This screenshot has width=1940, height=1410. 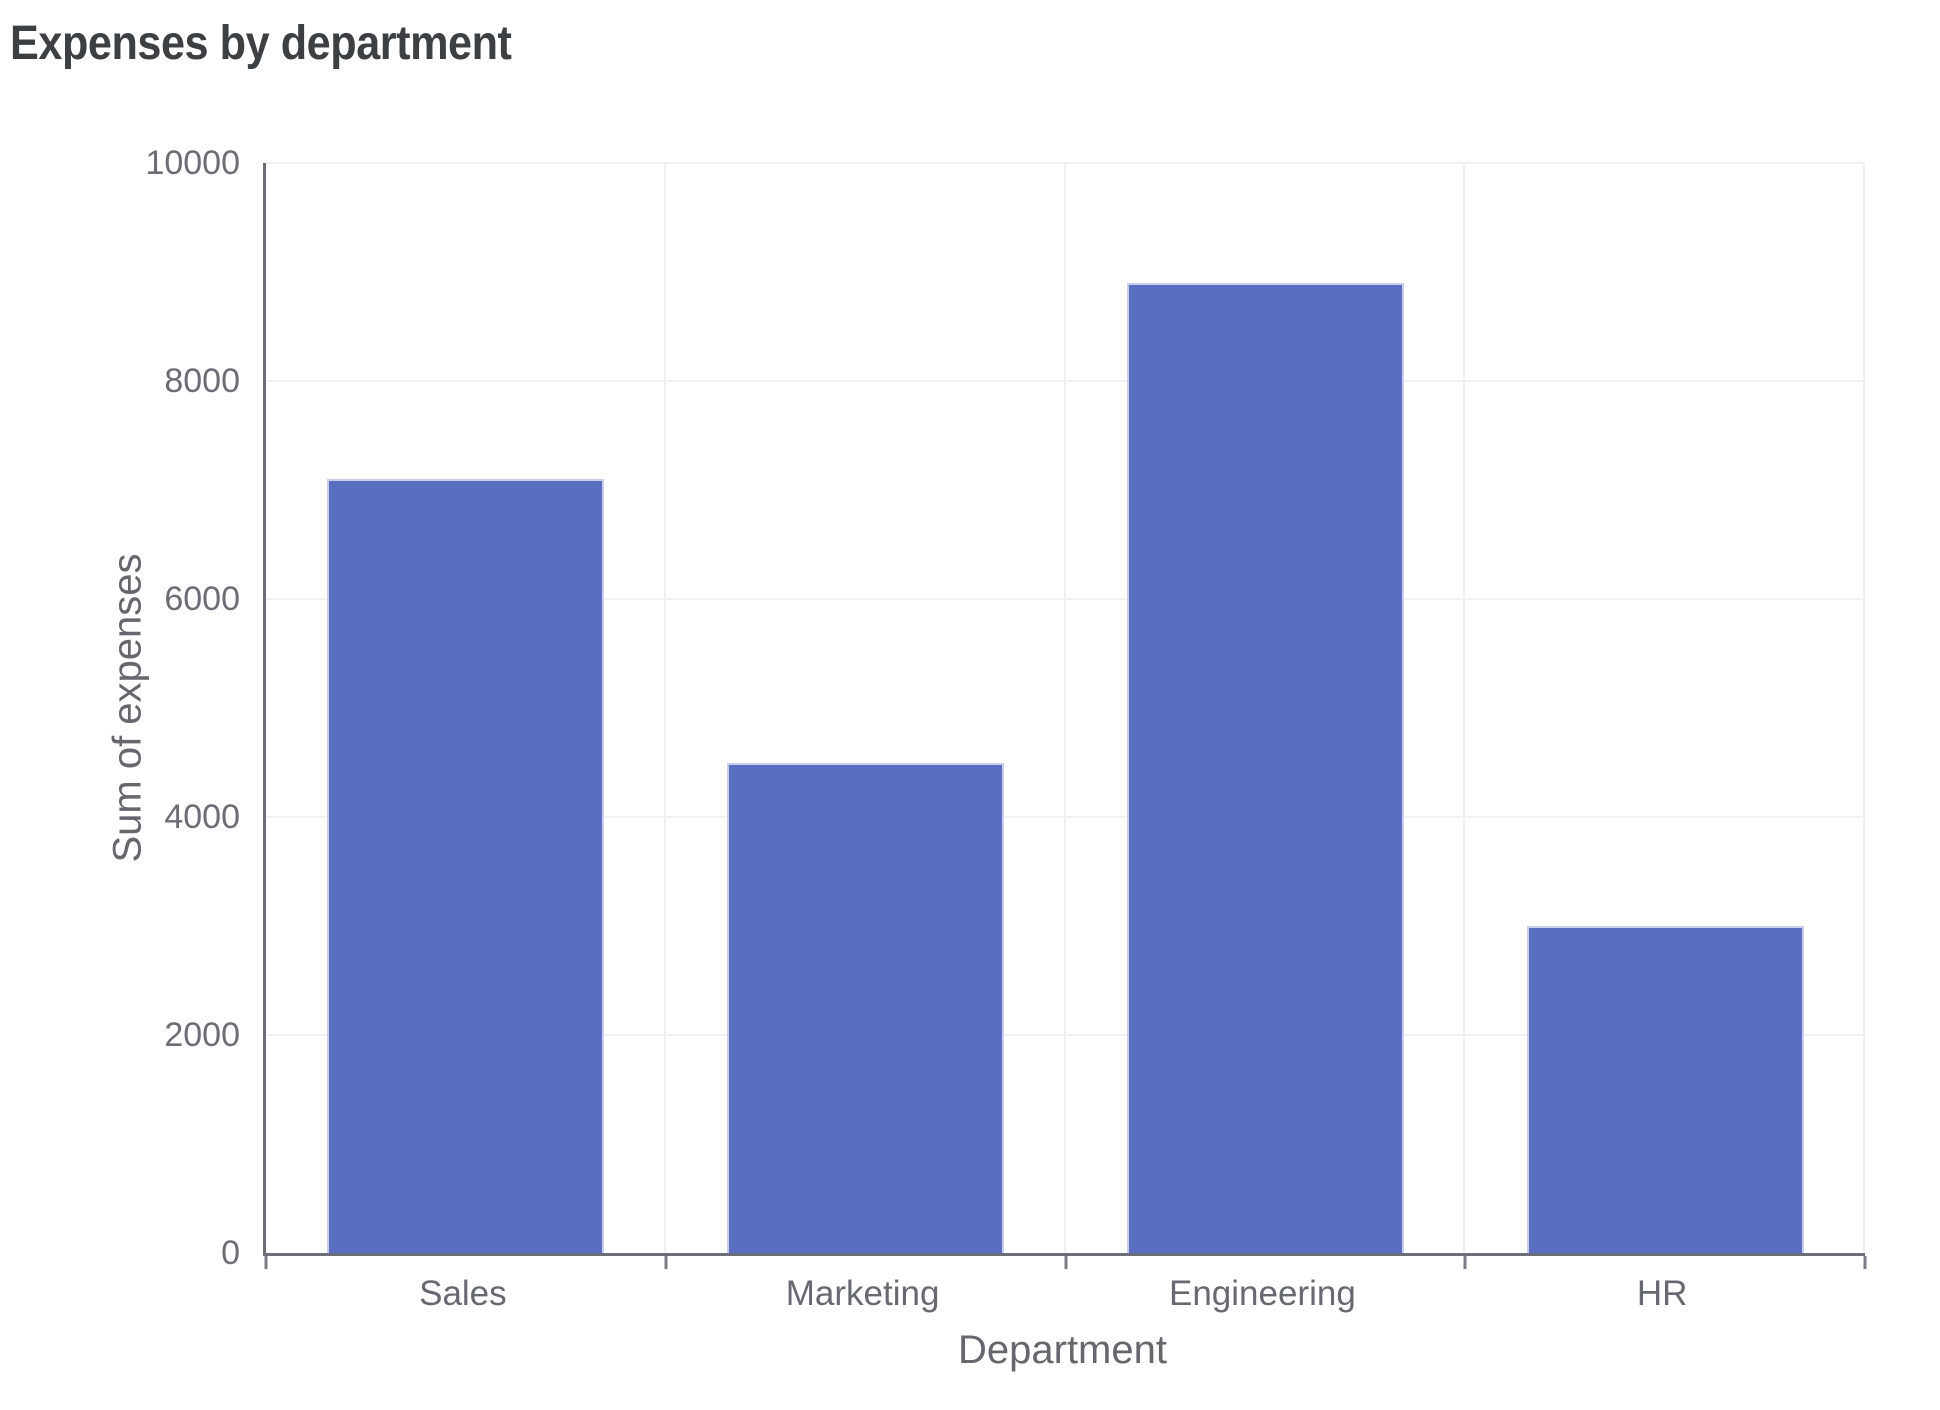 I want to click on y-tick-label: 0, so click(x=230, y=1253).